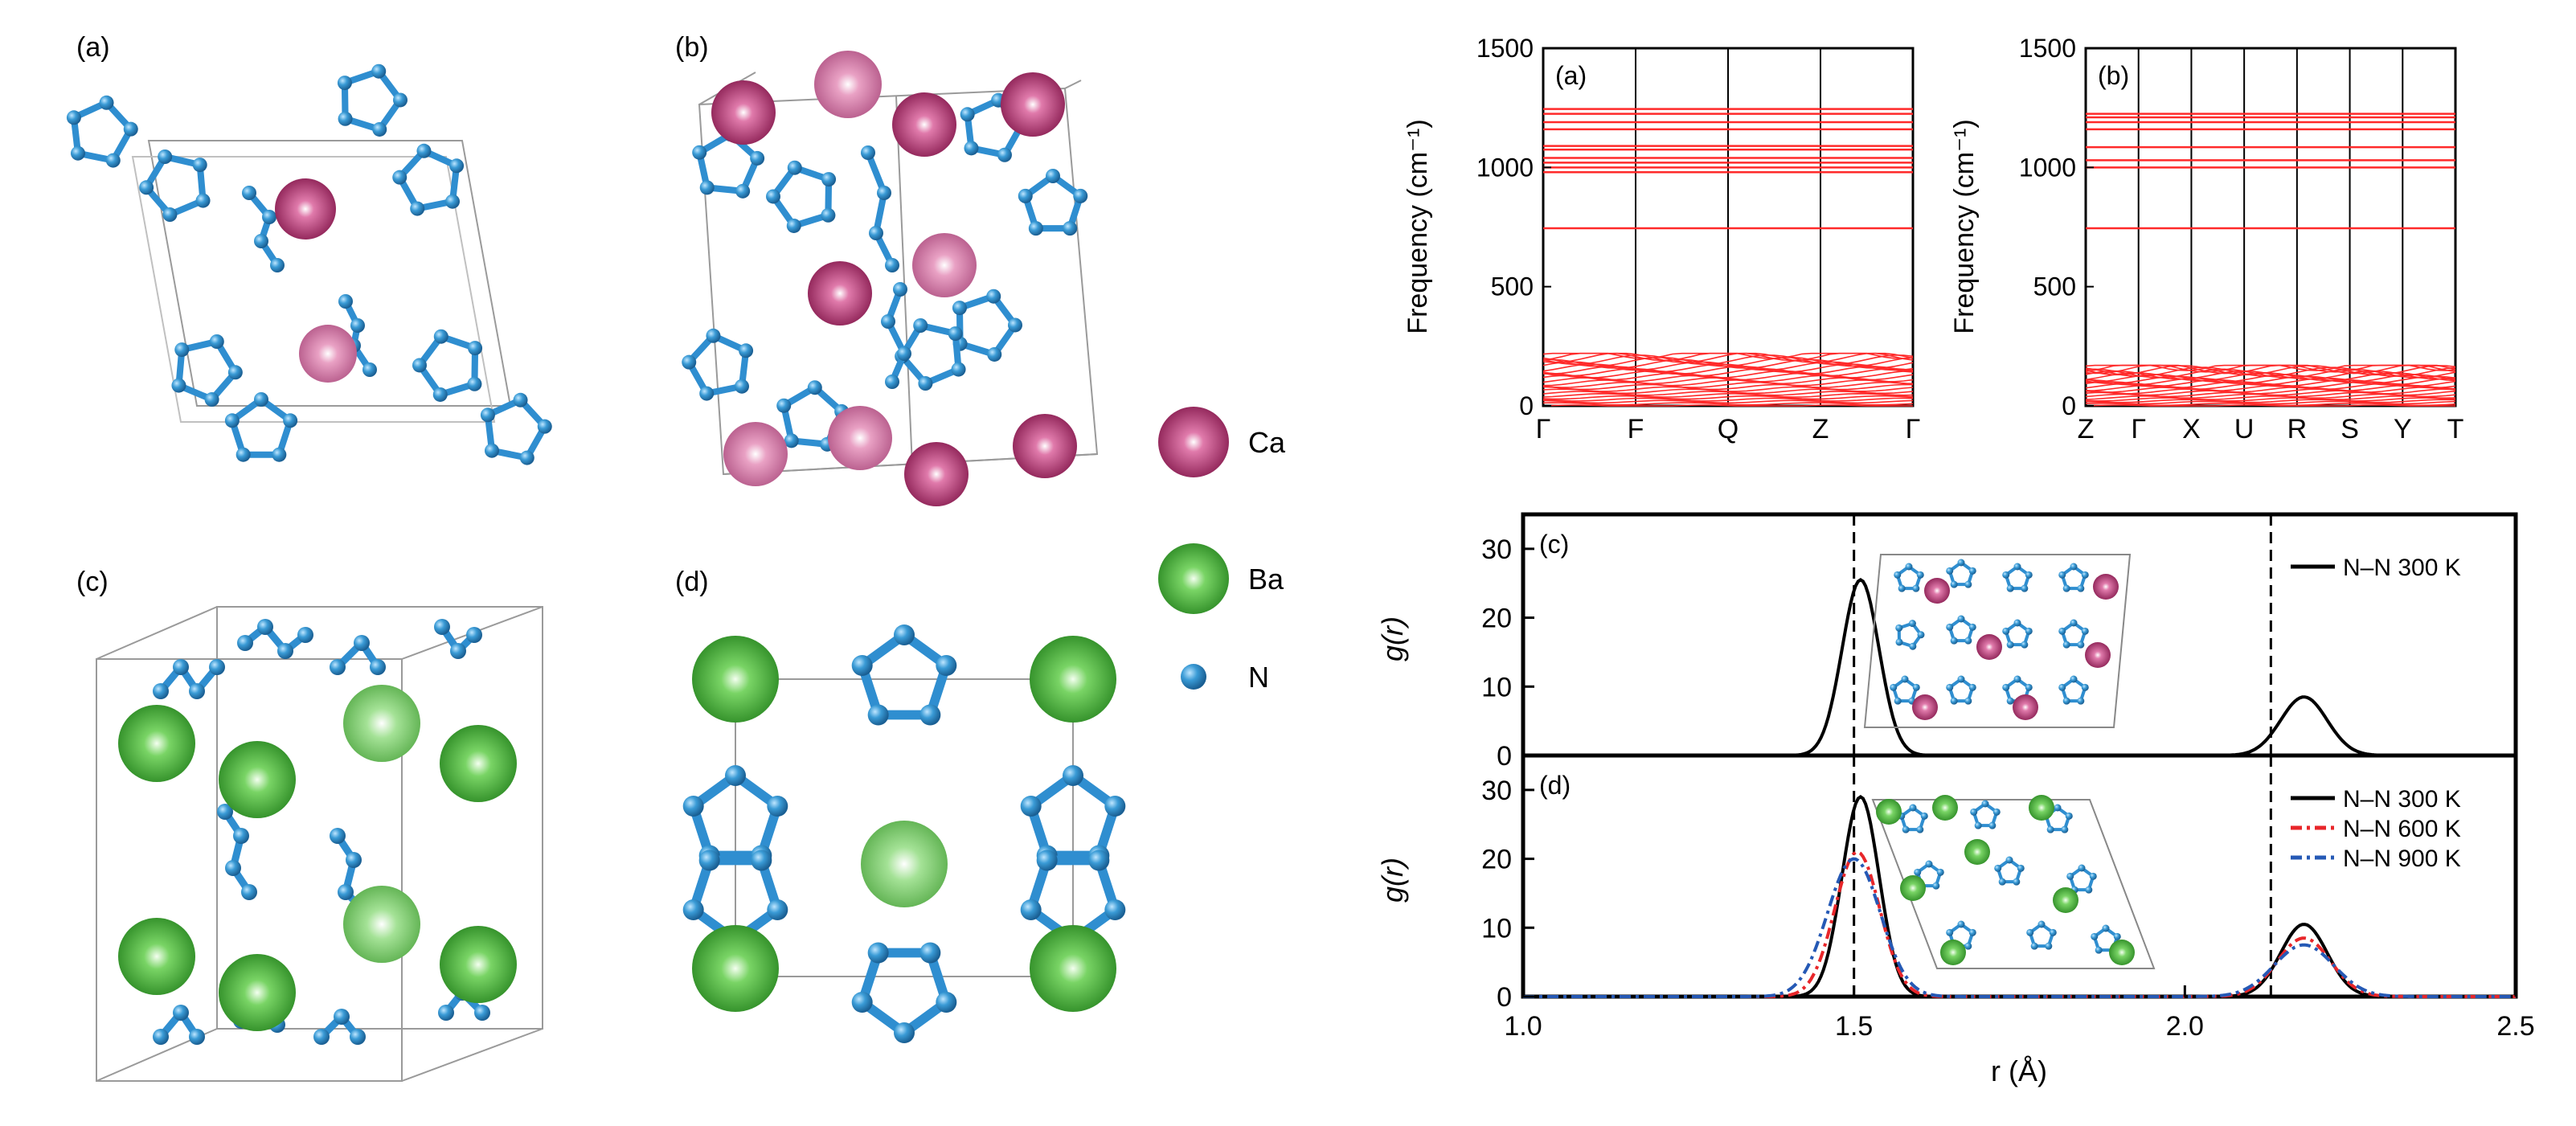 Image resolution: width=2576 pixels, height=1126 pixels. Describe the element at coordinates (1507, 653) in the screenshot. I see `y-tick-labels: 0 10 20 30` at that location.